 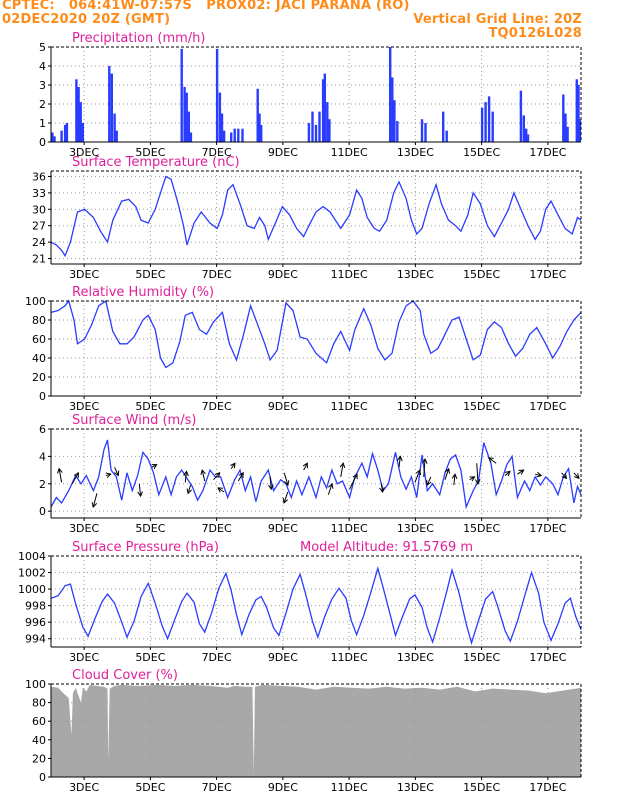 I want to click on y-tick-label: 1004, so click(x=32, y=556).